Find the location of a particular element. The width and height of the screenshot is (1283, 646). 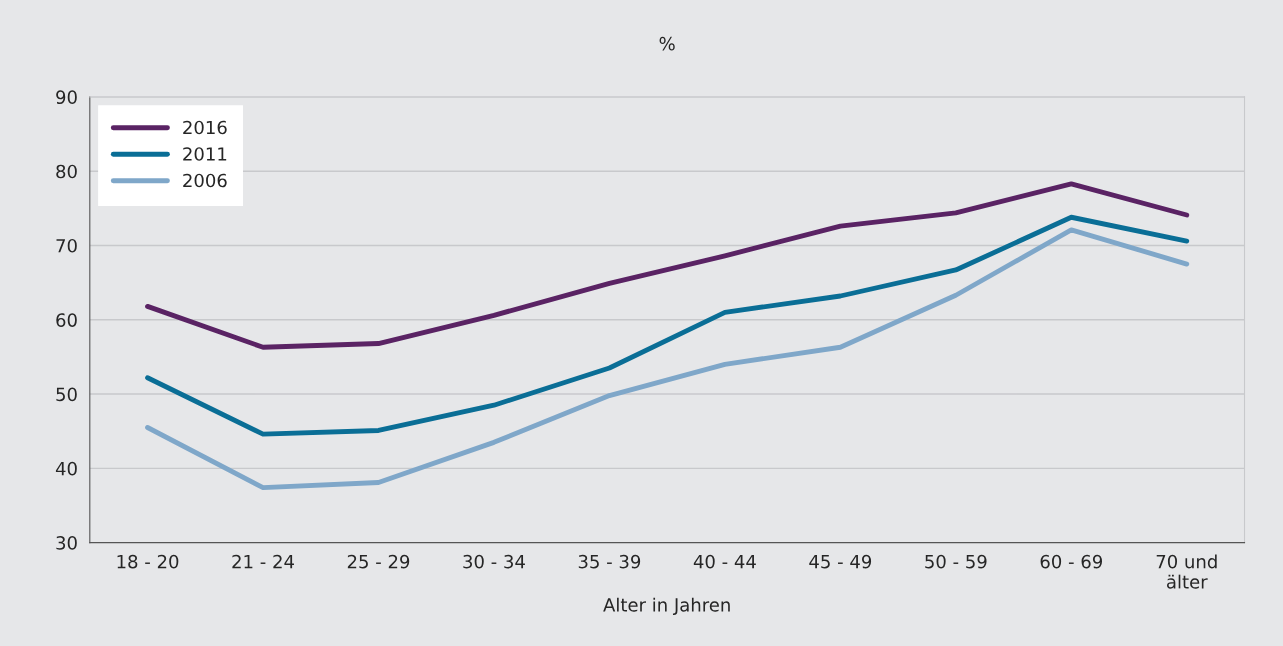

y-tick-label: 80 is located at coordinates (66, 171).